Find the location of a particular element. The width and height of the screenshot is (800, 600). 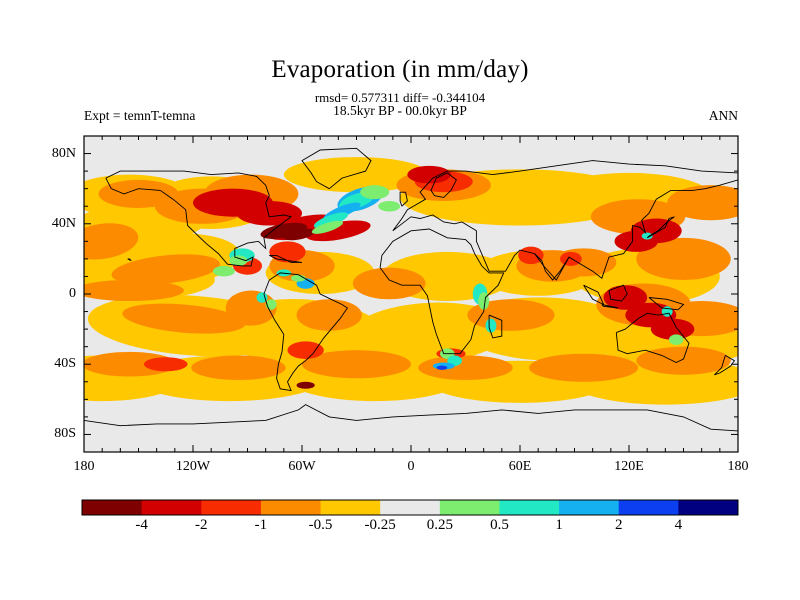

xtick-label: 120W is located at coordinates (193, 466).